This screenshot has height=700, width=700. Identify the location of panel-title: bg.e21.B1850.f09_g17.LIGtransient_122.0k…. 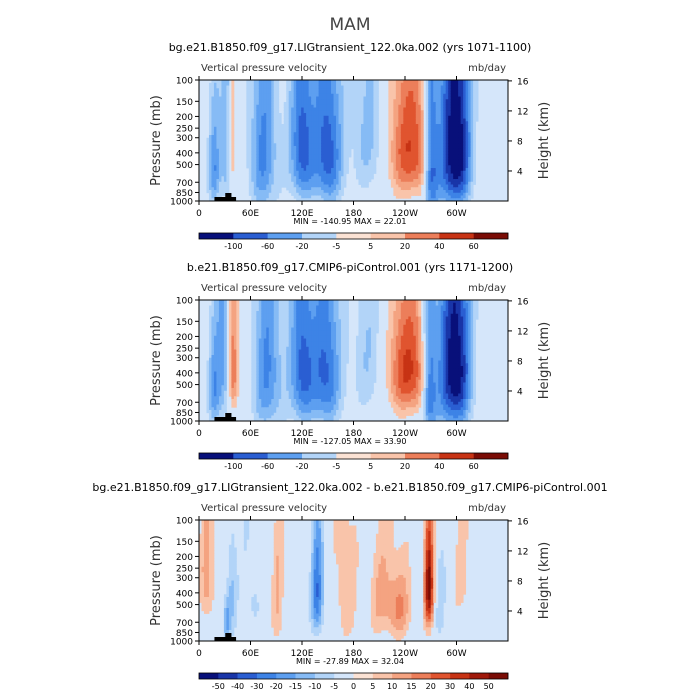
(349, 487).